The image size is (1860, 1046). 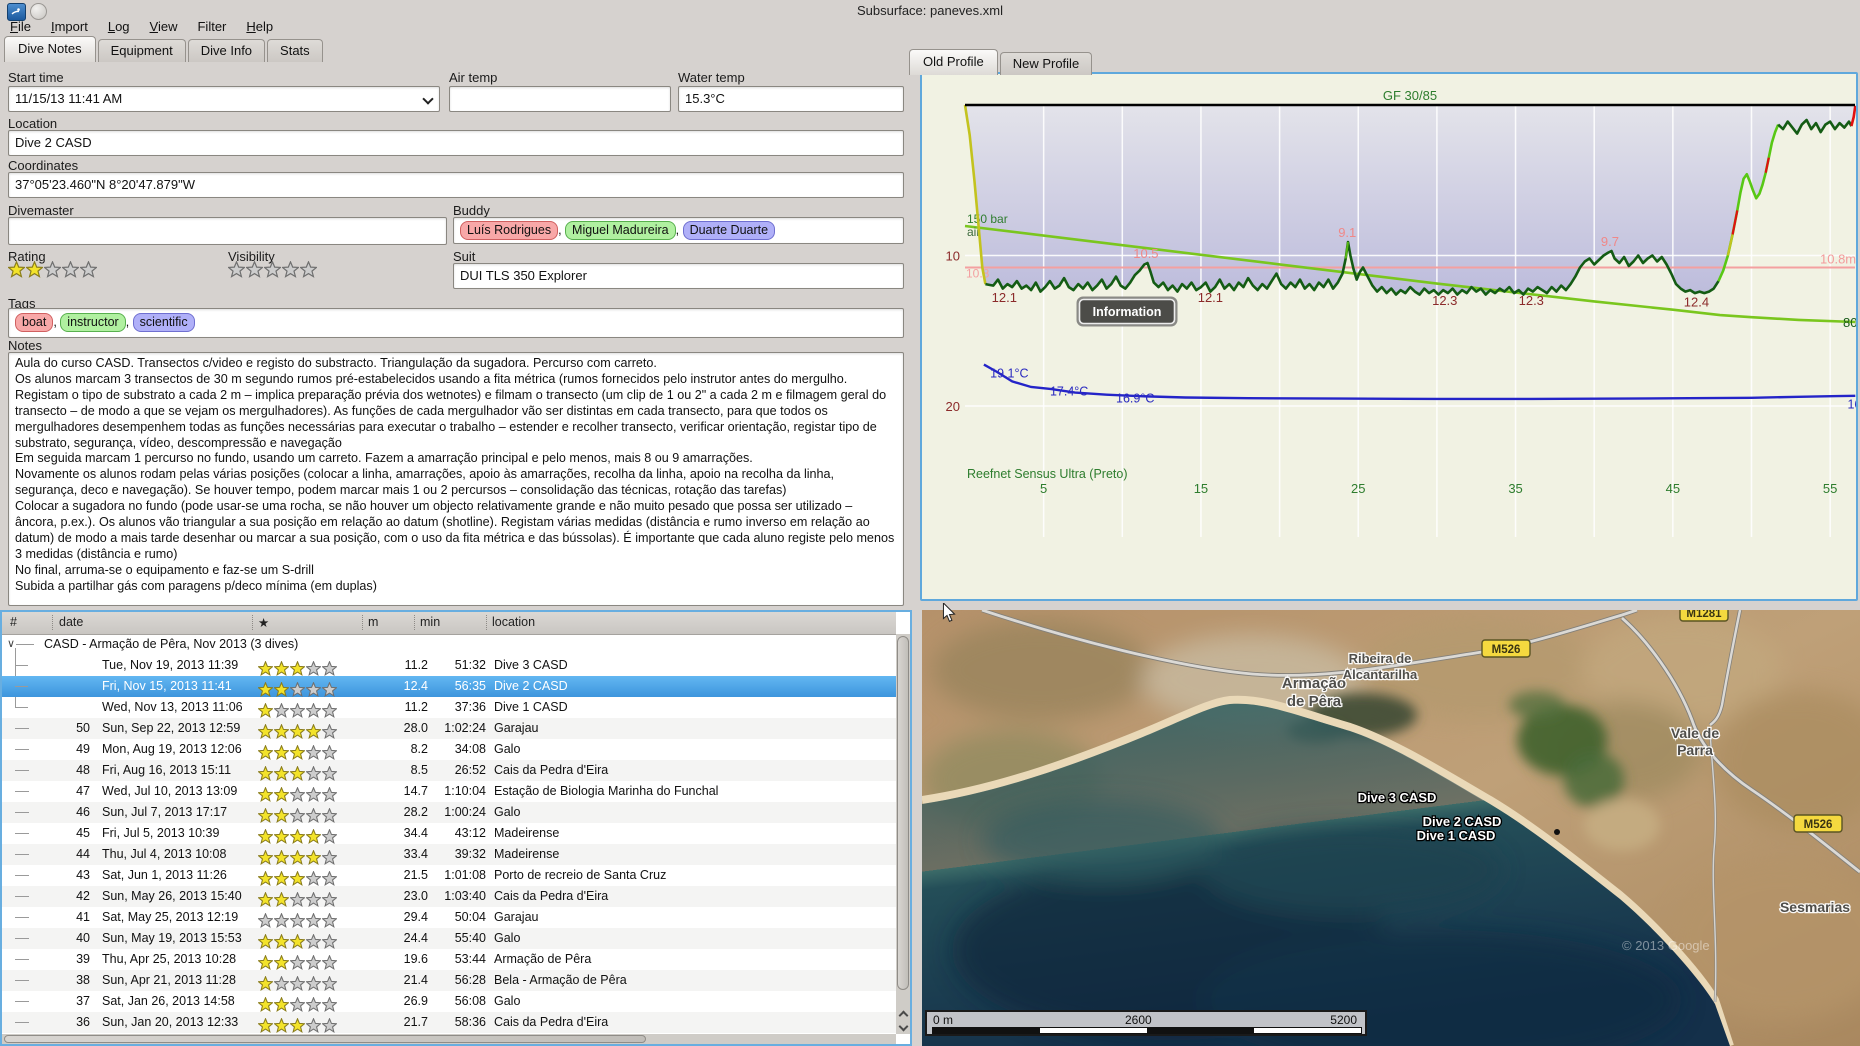 What do you see at coordinates (620, 230) in the screenshot?
I see `chip-miguel-madureira: Miguel Madureira` at bounding box center [620, 230].